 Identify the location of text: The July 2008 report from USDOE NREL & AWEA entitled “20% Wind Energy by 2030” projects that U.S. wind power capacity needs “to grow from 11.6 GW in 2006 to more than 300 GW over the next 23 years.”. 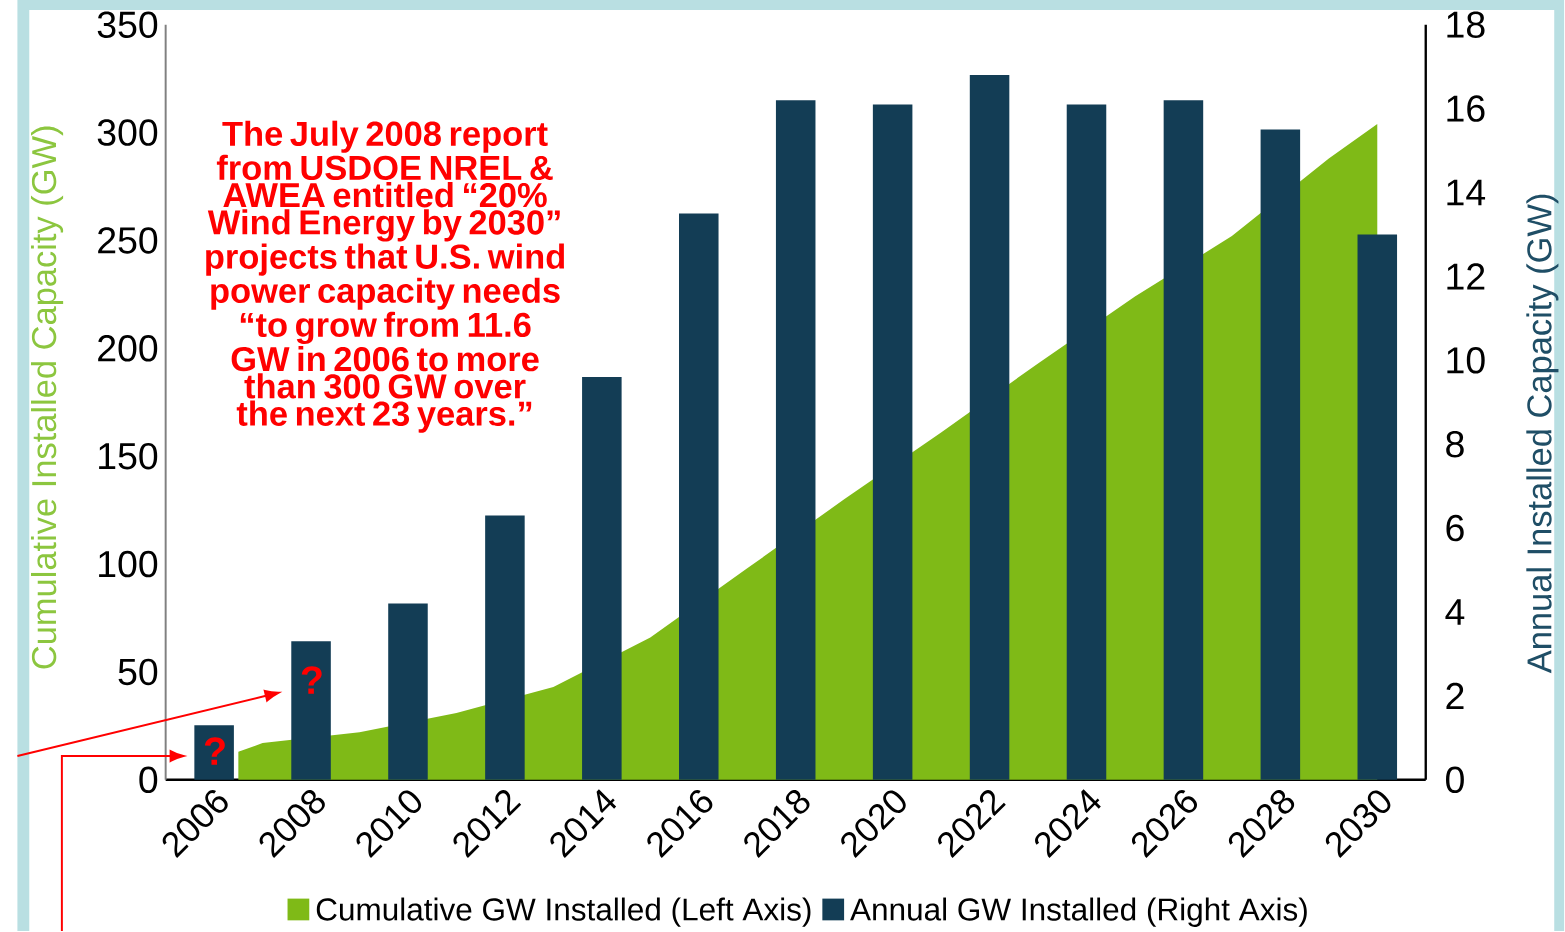
(385, 276).